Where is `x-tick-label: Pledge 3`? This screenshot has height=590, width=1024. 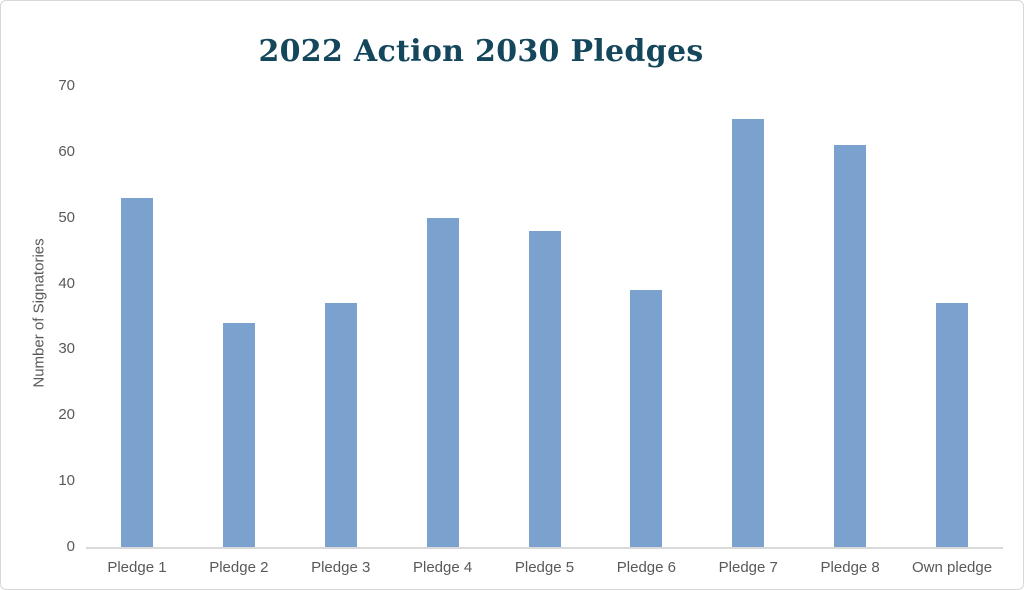
x-tick-label: Pledge 3 is located at coordinates (341, 567).